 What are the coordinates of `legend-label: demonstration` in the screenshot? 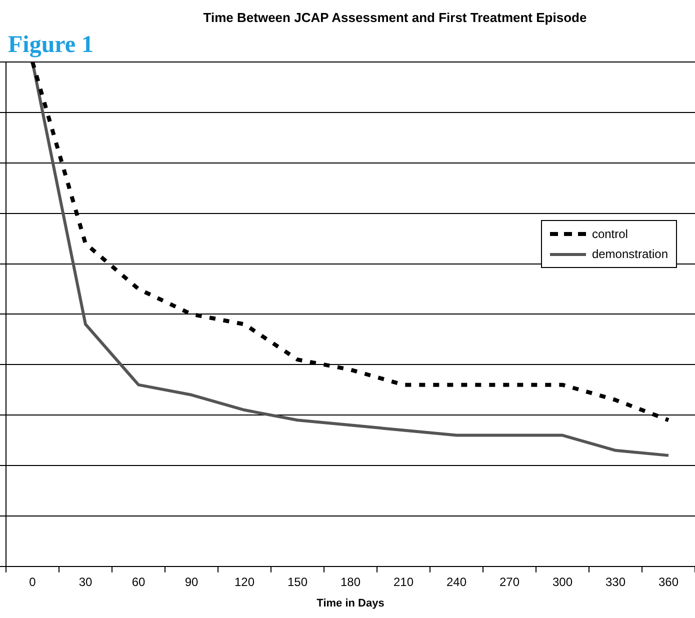 It's located at (630, 254).